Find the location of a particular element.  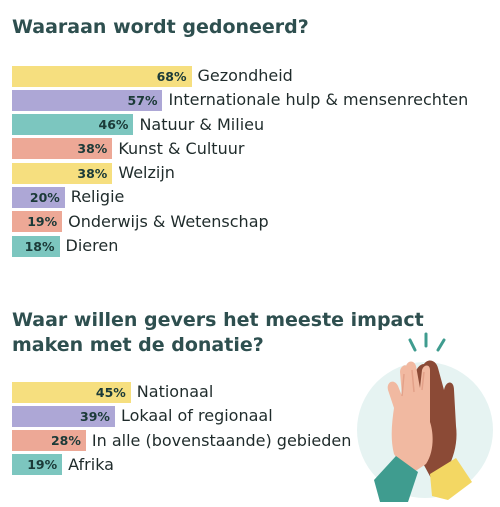

bar-value-label: 57% is located at coordinates (142, 100).